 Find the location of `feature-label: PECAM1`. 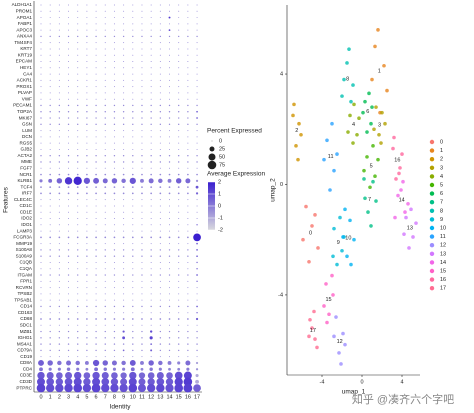

feature-label: PECAM1 is located at coordinates (22, 105).